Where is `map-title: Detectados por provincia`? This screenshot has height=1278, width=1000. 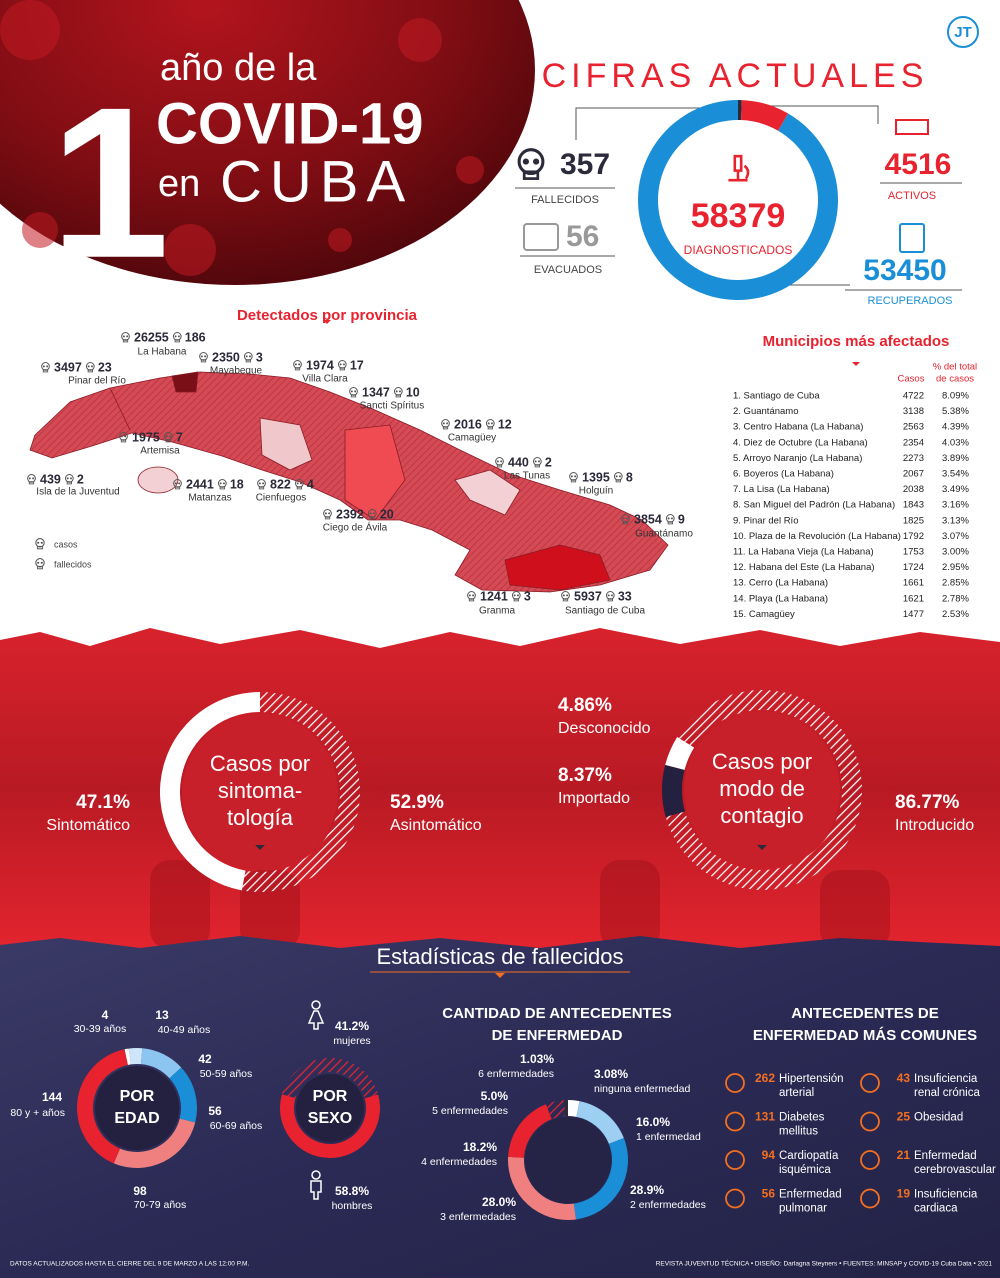 map-title: Detectados por provincia is located at coordinates (327, 315).